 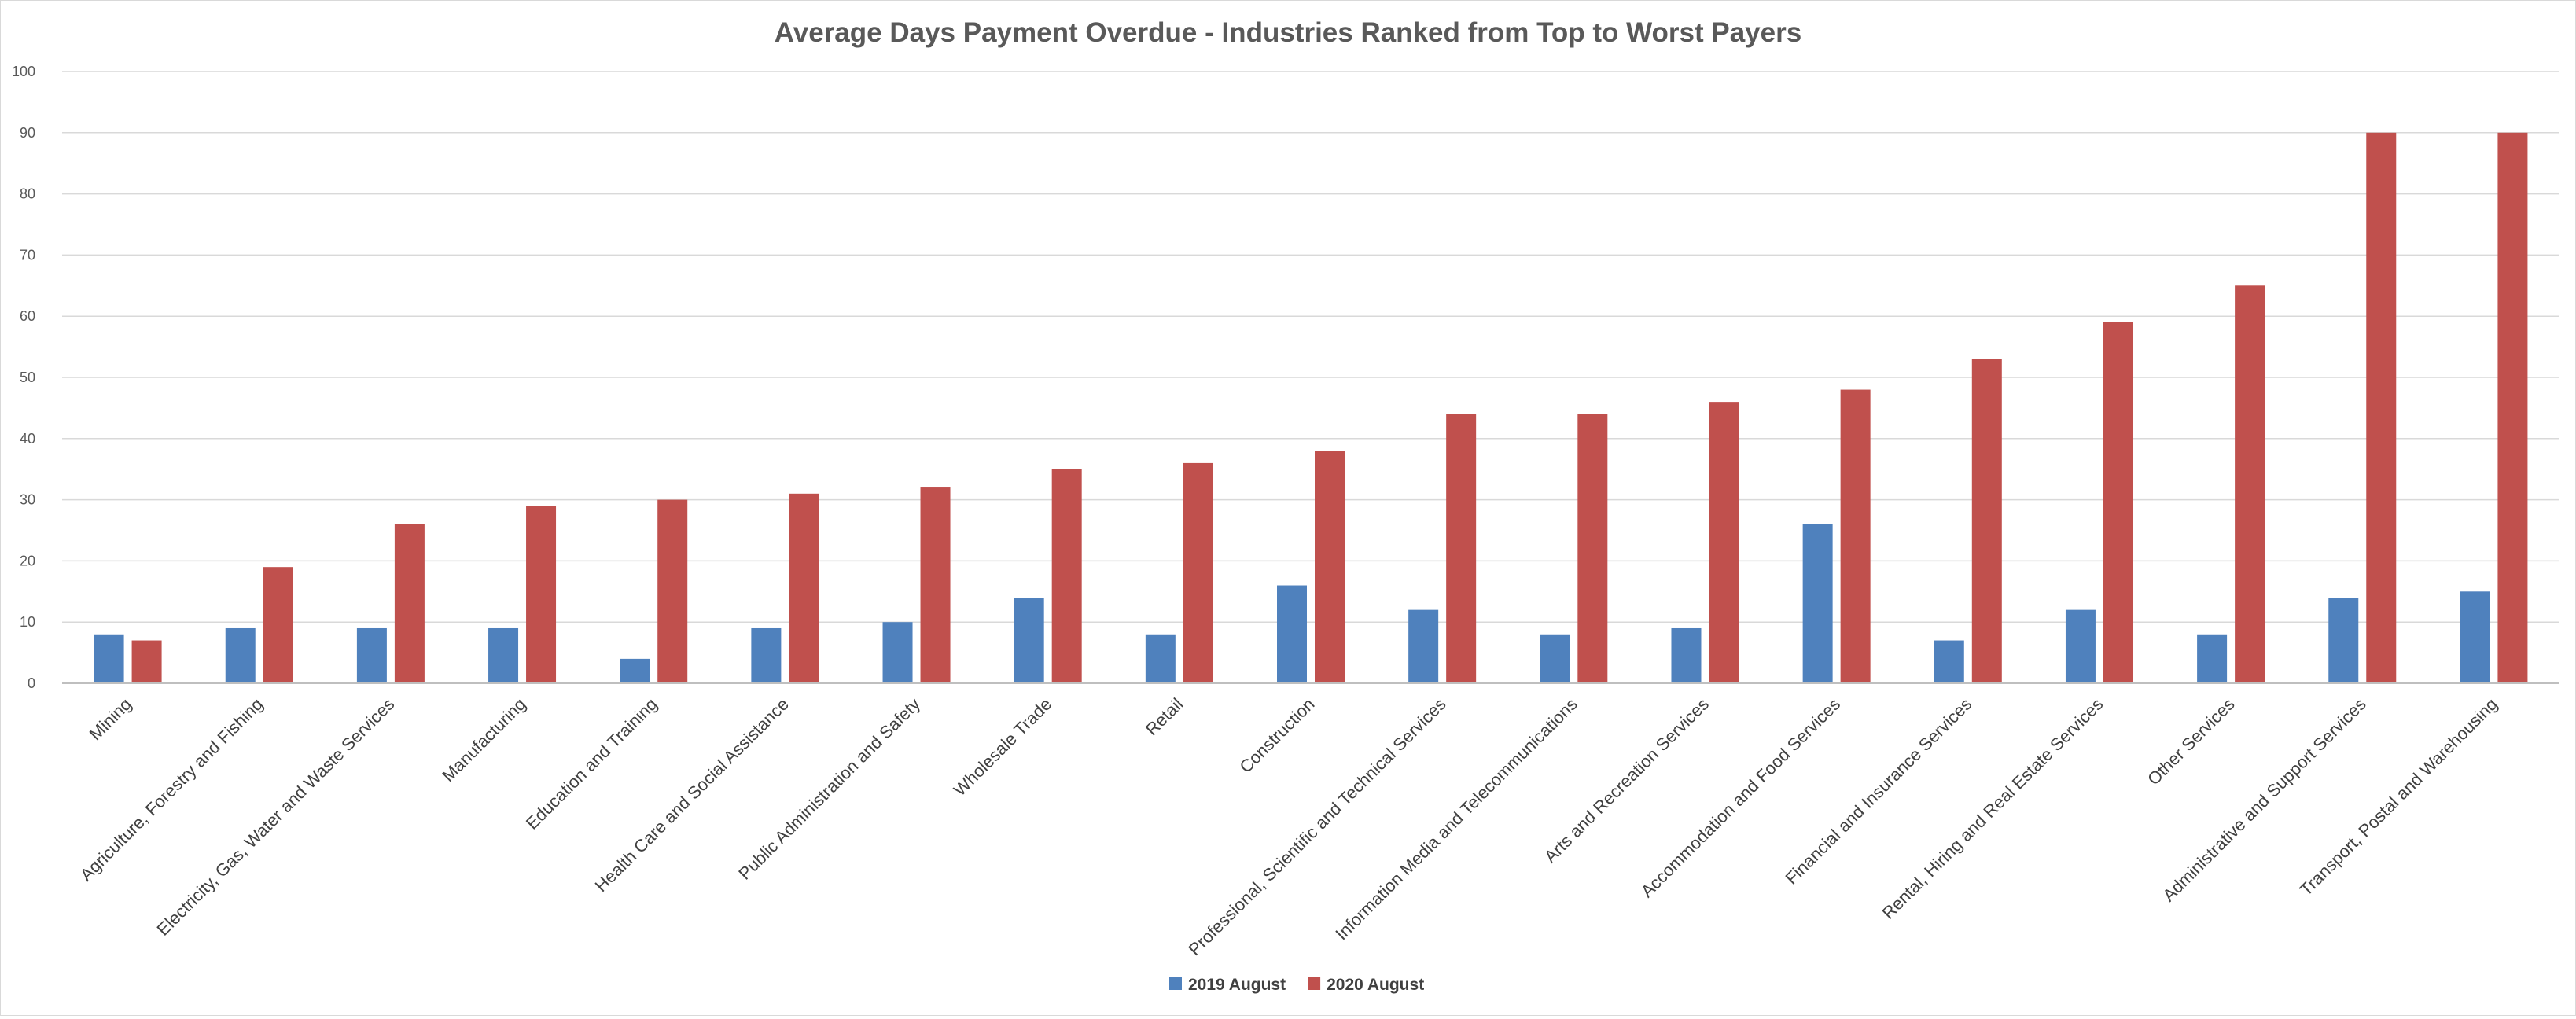 I want to click on category-label: Administrative and Support Services, so click(x=2263, y=799).